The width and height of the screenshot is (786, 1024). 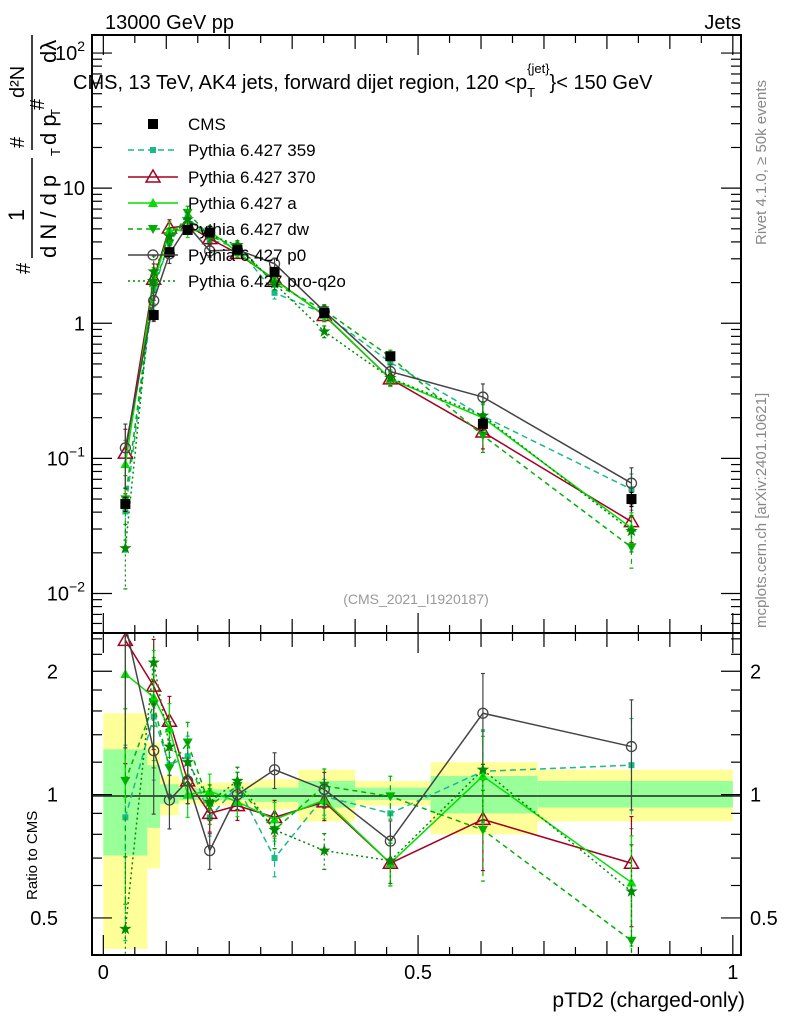 I want to click on y-tick-label: 10², so click(x=70, y=51).